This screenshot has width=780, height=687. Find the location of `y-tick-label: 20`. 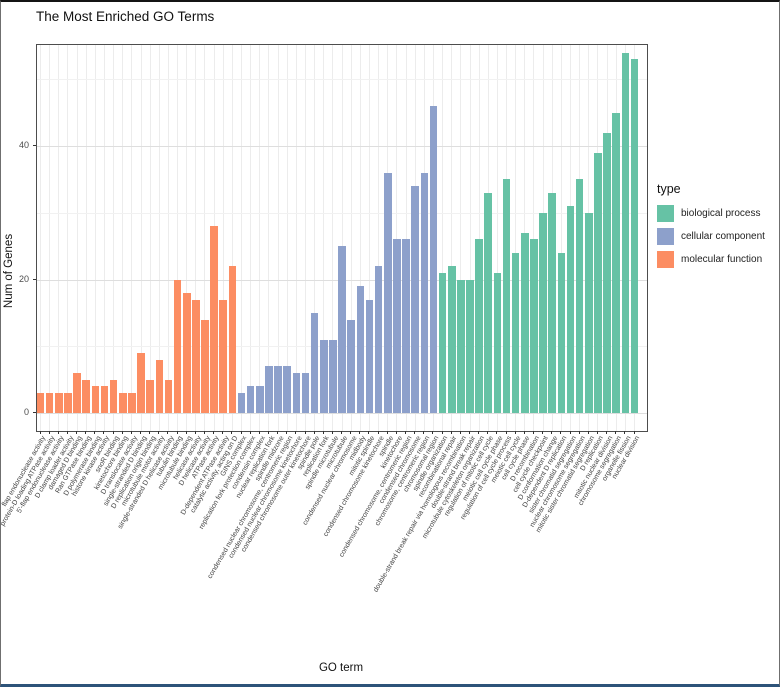

y-tick-label: 20 is located at coordinates (23, 278).